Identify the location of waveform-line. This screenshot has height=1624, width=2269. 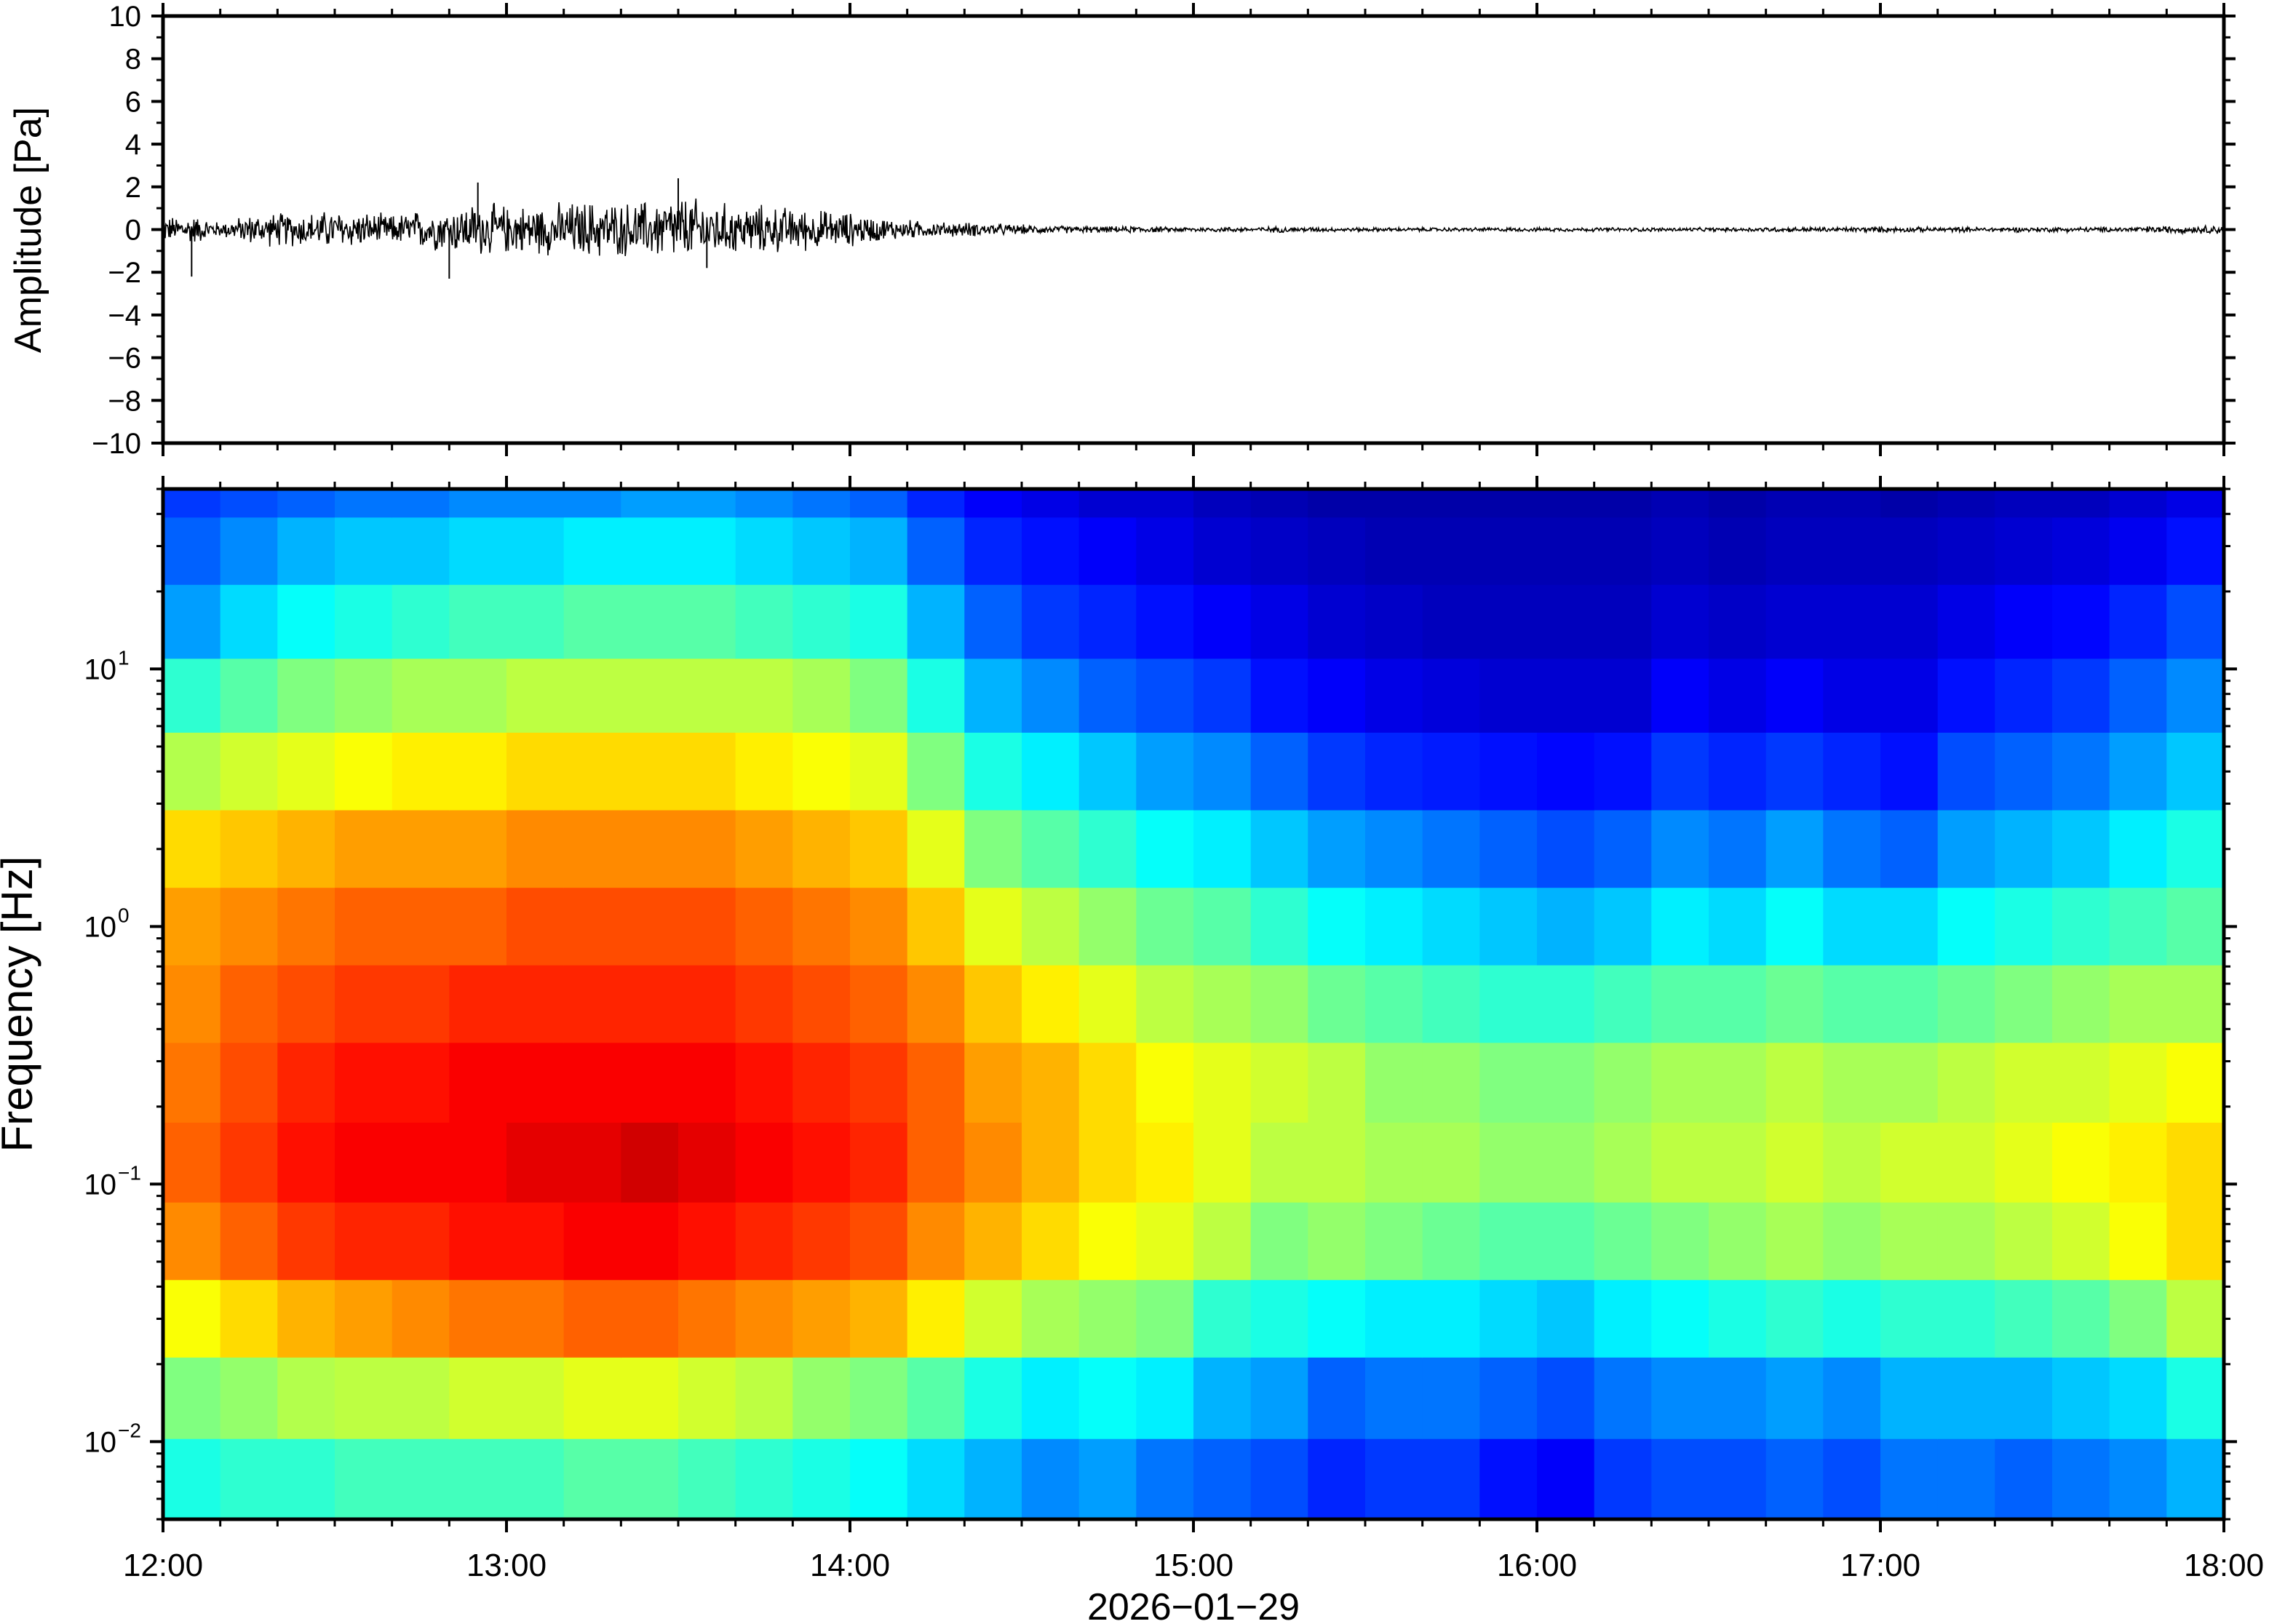
(1193, 227).